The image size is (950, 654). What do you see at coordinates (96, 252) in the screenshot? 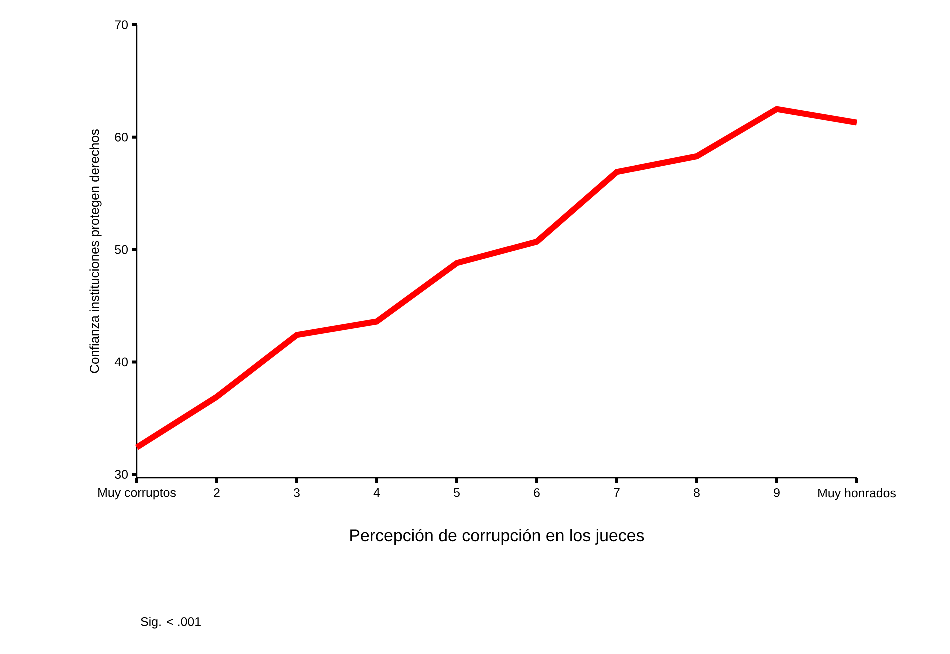
I see `y-axis-title: Confianza instituciones protegen derechos` at bounding box center [96, 252].